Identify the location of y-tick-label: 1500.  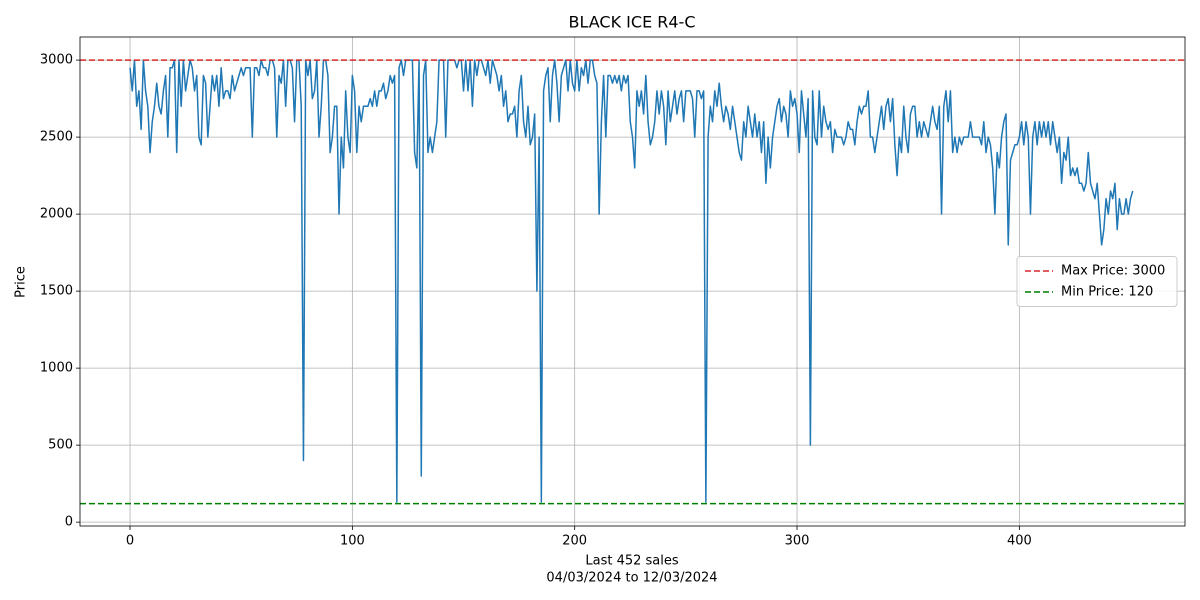
(56, 291).